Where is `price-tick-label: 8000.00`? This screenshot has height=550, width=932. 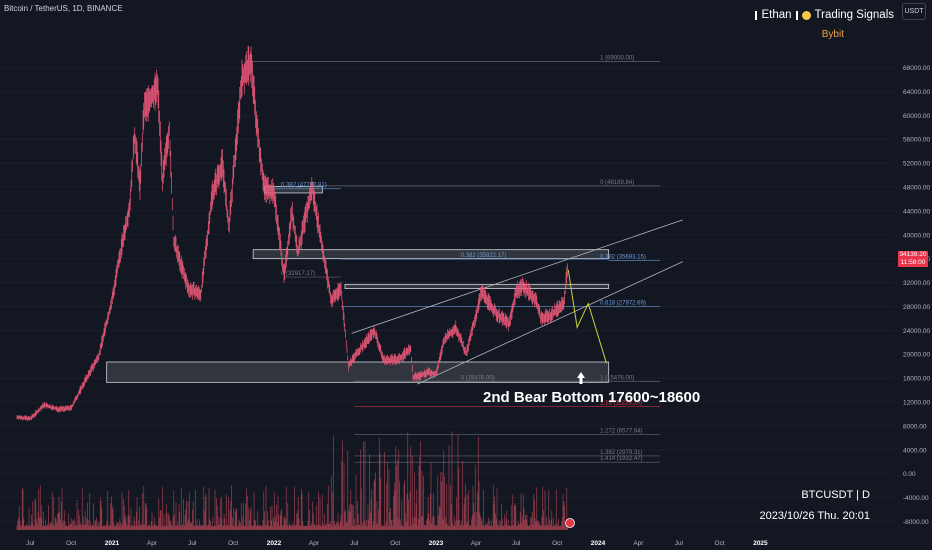 price-tick-label: 8000.00 is located at coordinates (915, 426).